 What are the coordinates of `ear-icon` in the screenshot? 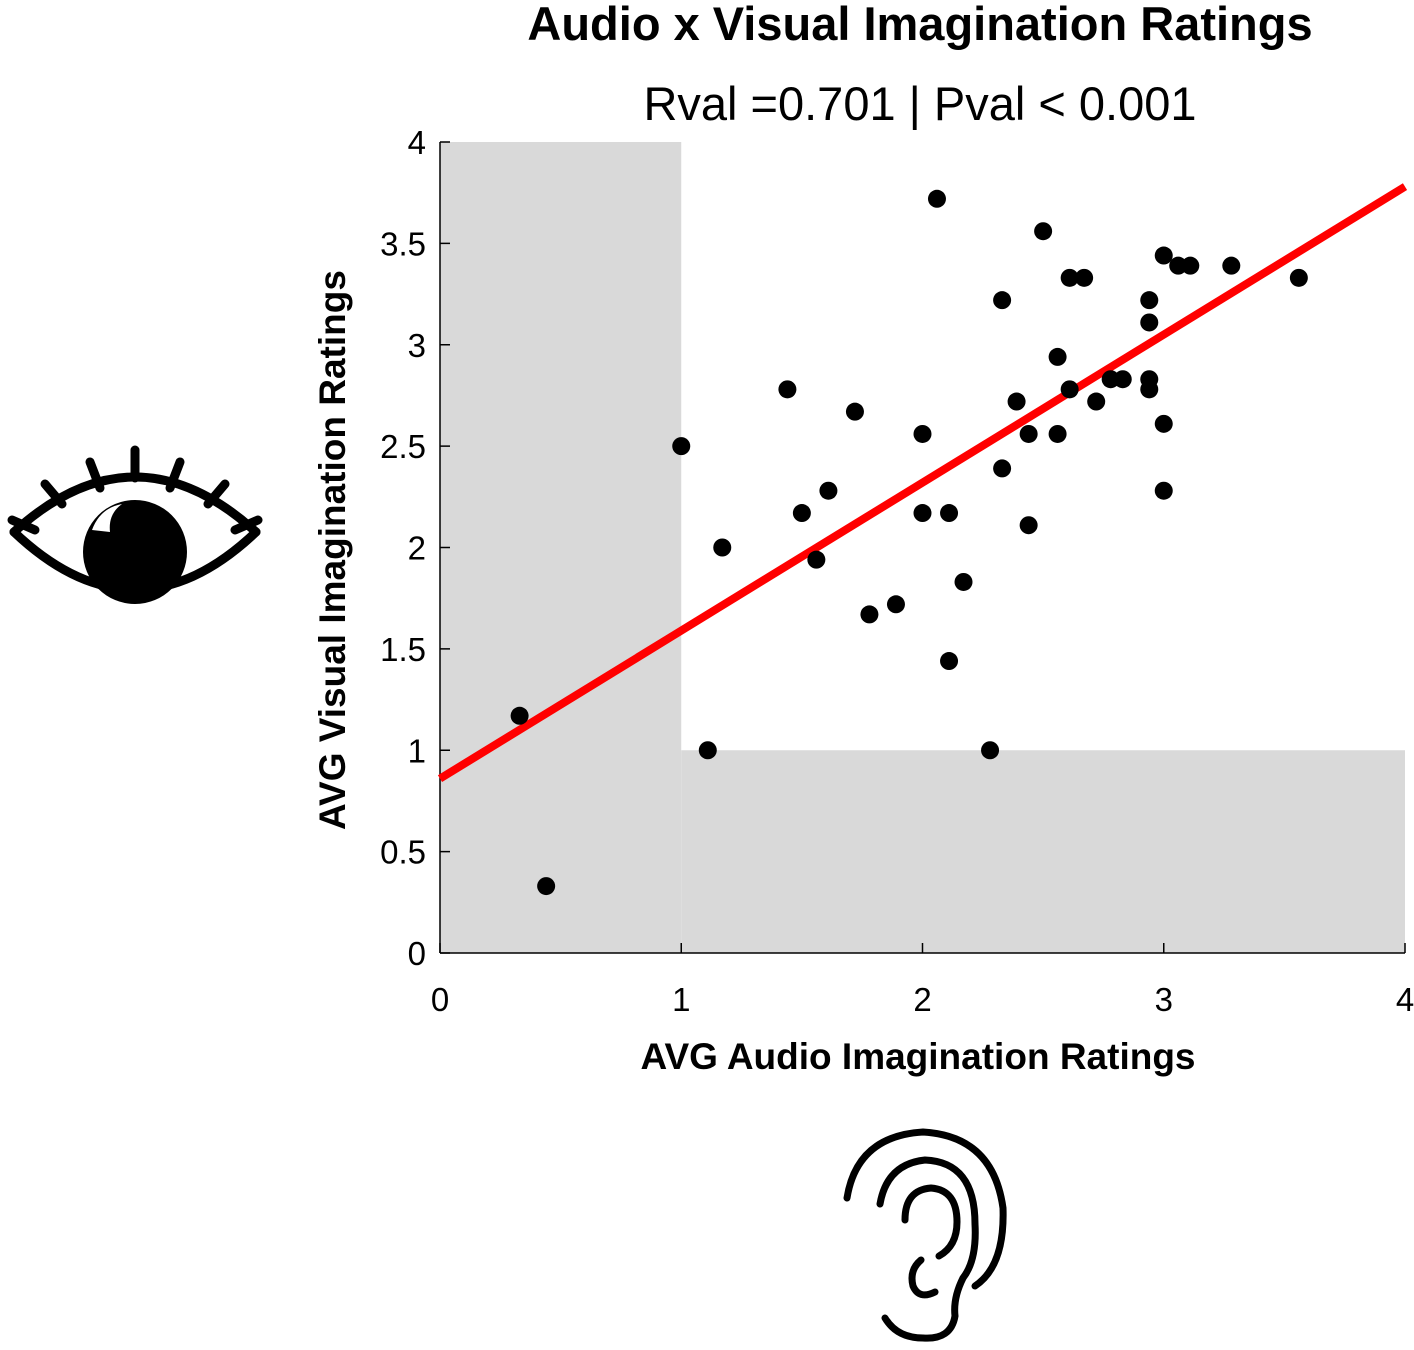 It's located at (925, 1235).